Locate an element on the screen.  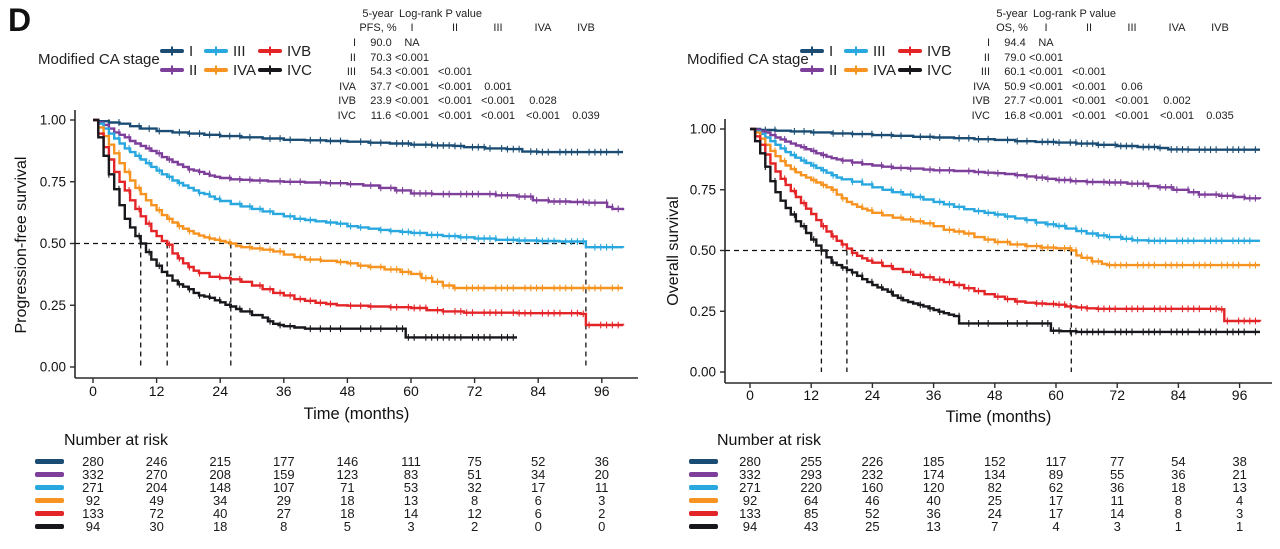
stats-row-value: 90.0 is located at coordinates (381, 43).